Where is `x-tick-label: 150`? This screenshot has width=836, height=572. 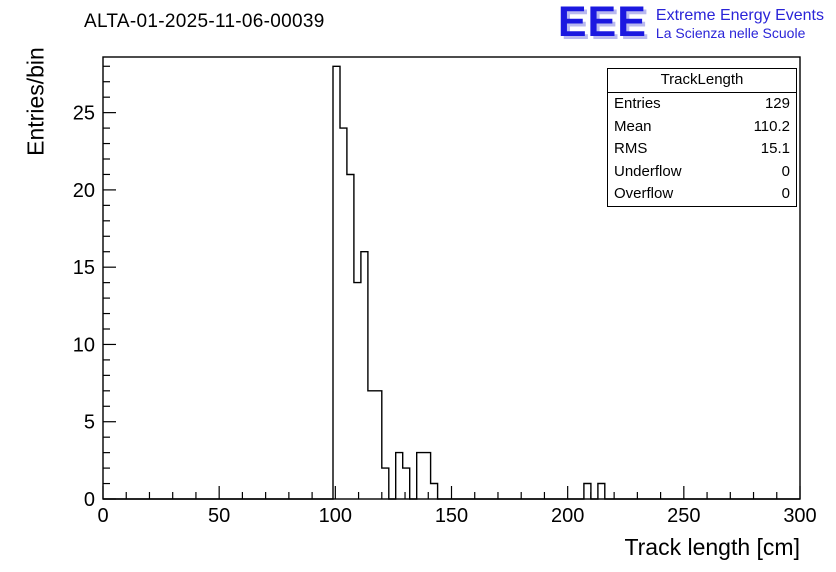 x-tick-label: 150 is located at coordinates (451, 516).